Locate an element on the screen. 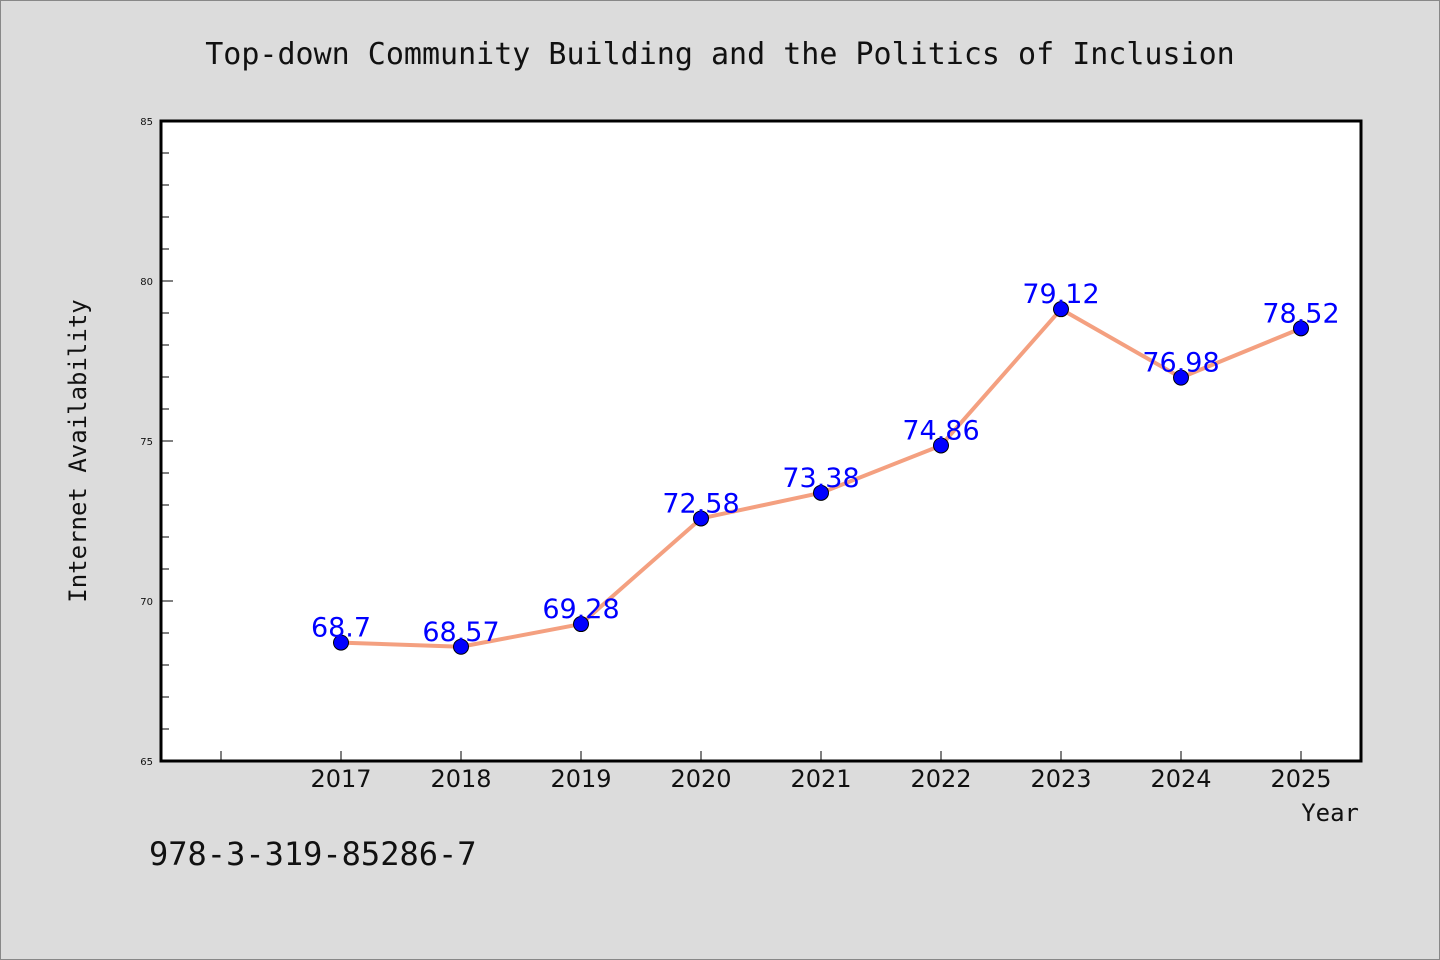 This screenshot has width=1440, height=960. data-label: 79.12 is located at coordinates (1060, 294).